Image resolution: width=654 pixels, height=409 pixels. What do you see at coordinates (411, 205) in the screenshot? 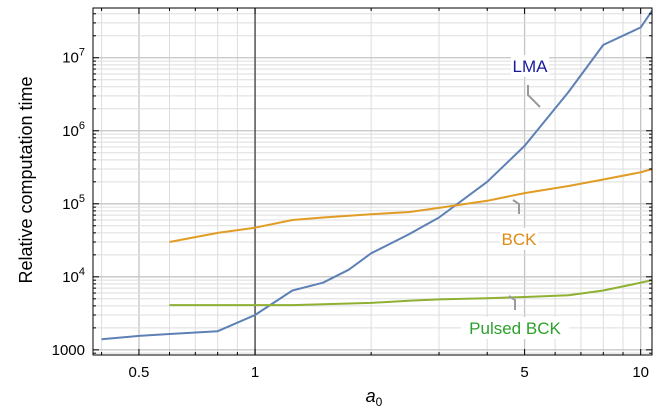
I see `series-line-bck` at bounding box center [411, 205].